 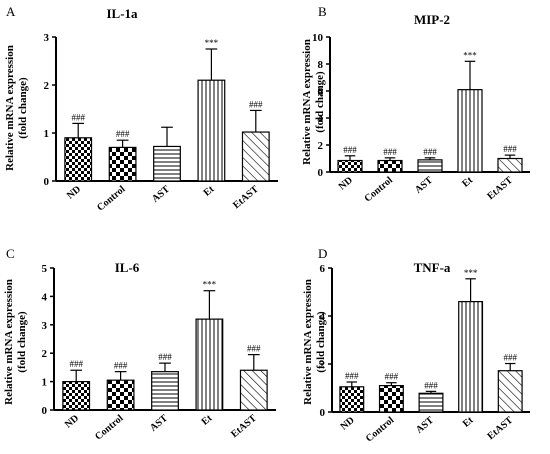 What do you see at coordinates (10, 253) in the screenshot?
I see `panel-letter: C` at bounding box center [10, 253].